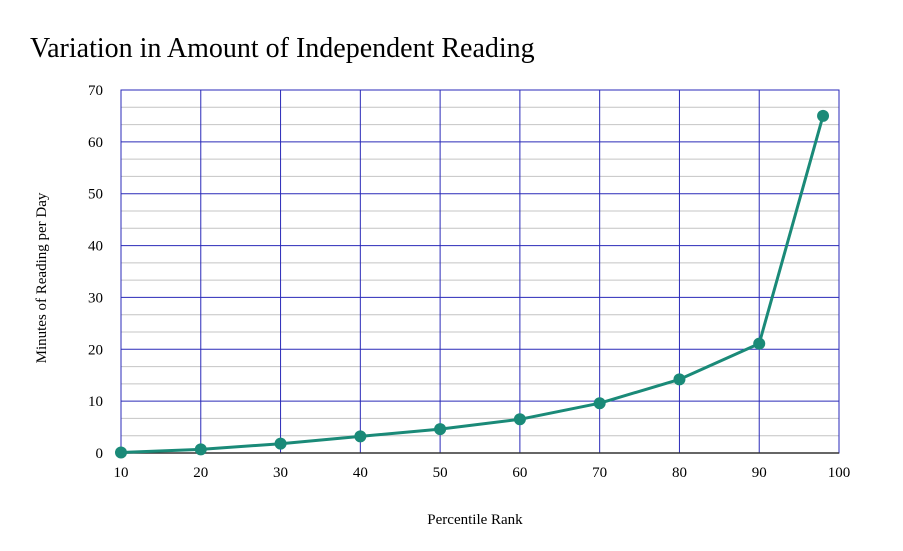  I want to click on x-tick-label: 70, so click(599, 473).